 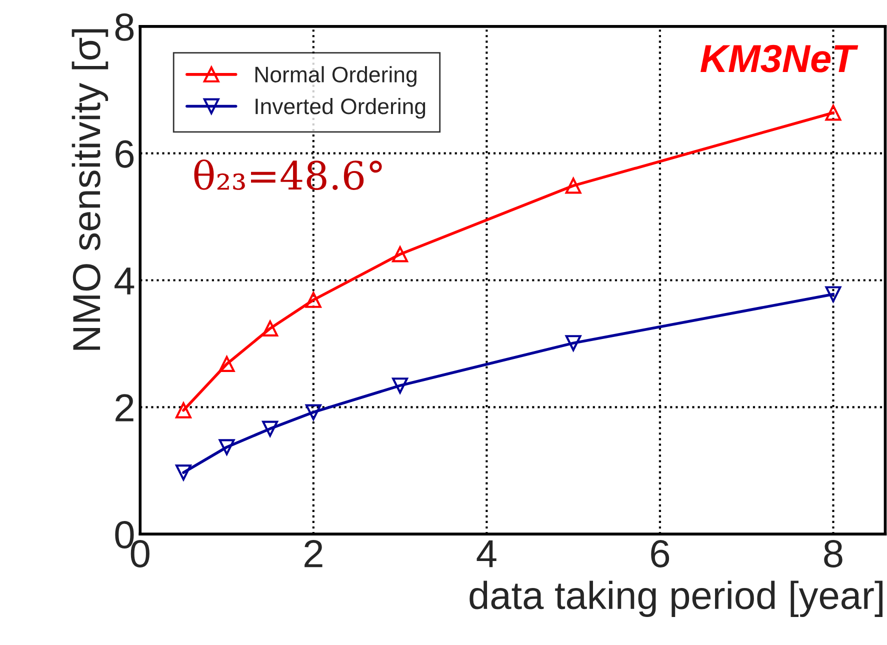 I want to click on y-tick-label: 2, so click(x=125, y=408).